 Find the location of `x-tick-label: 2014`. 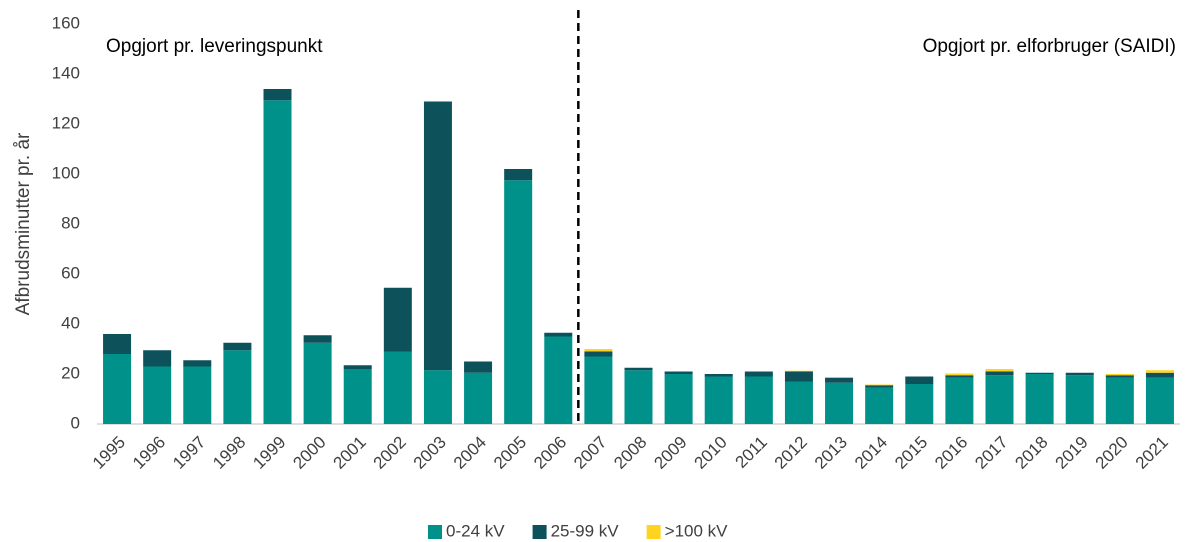

x-tick-label: 2014 is located at coordinates (871, 453).